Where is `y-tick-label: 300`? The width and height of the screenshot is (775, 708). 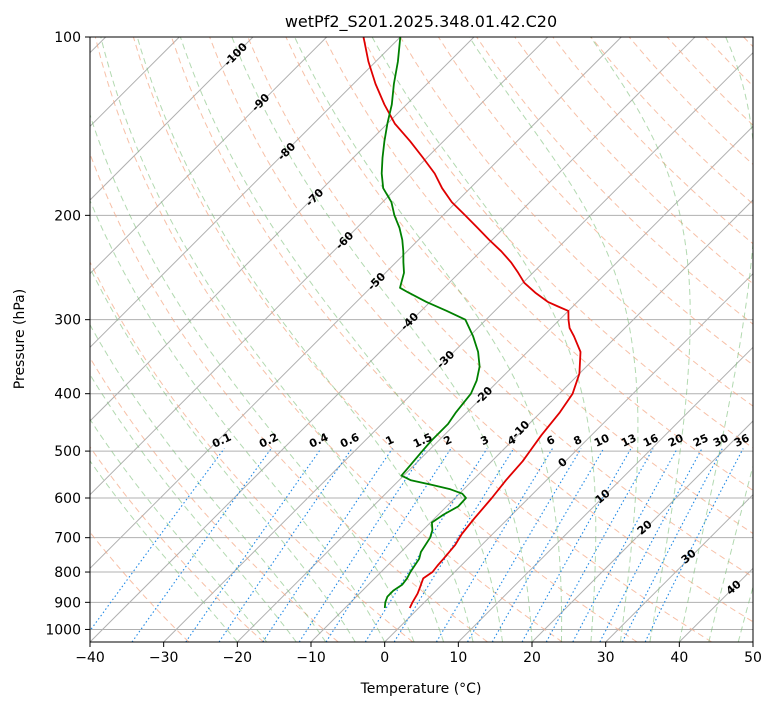
y-tick-label: 300 is located at coordinates (67, 321).